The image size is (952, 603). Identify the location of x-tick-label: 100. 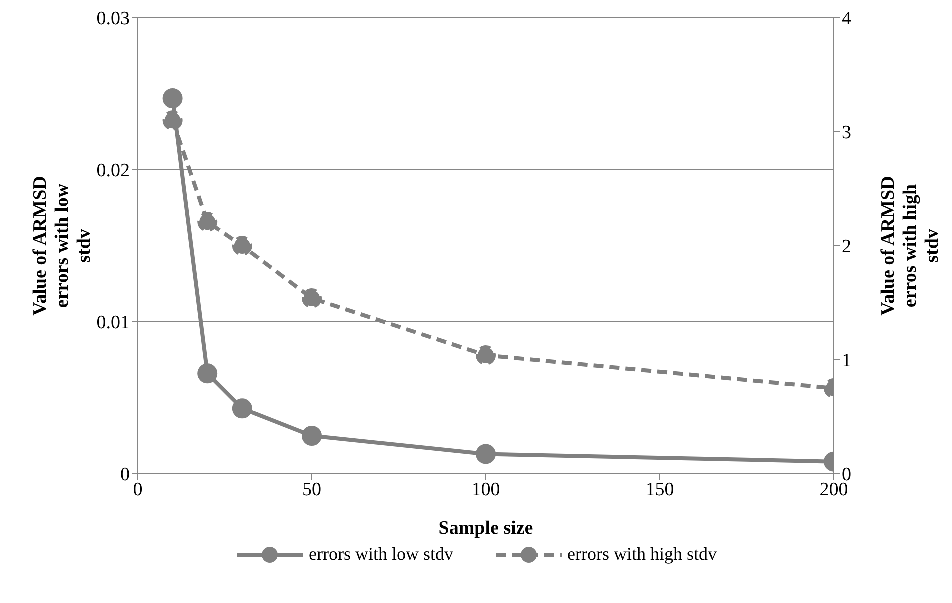
(486, 489).